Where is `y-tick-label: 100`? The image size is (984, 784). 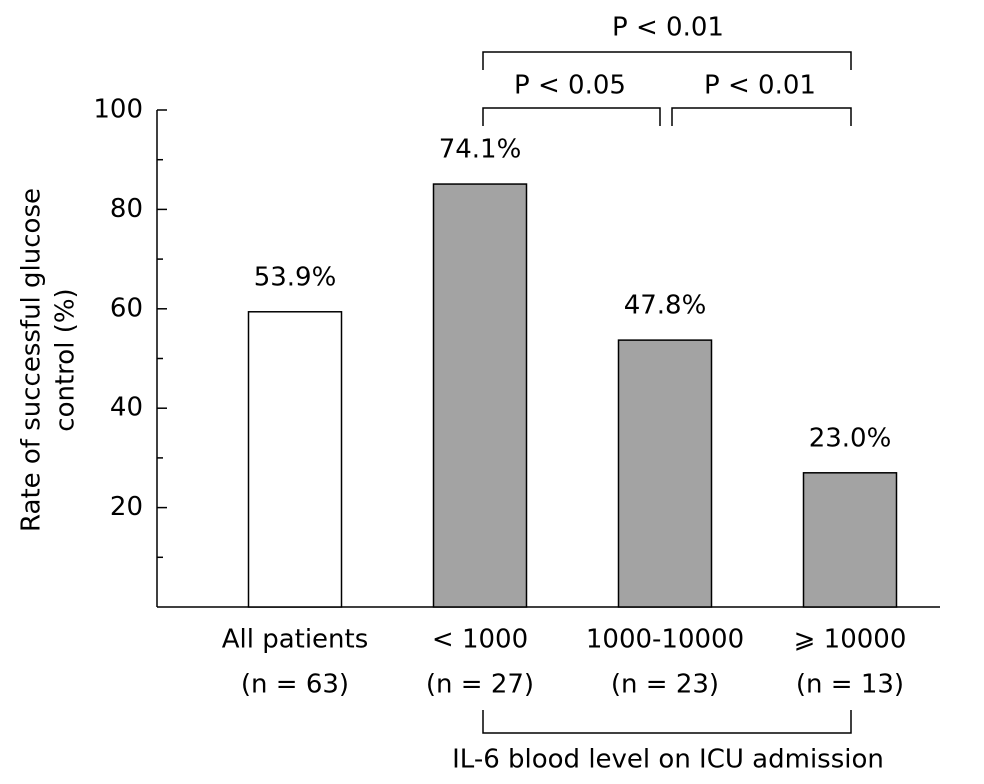
y-tick-label: 100 is located at coordinates (118, 110).